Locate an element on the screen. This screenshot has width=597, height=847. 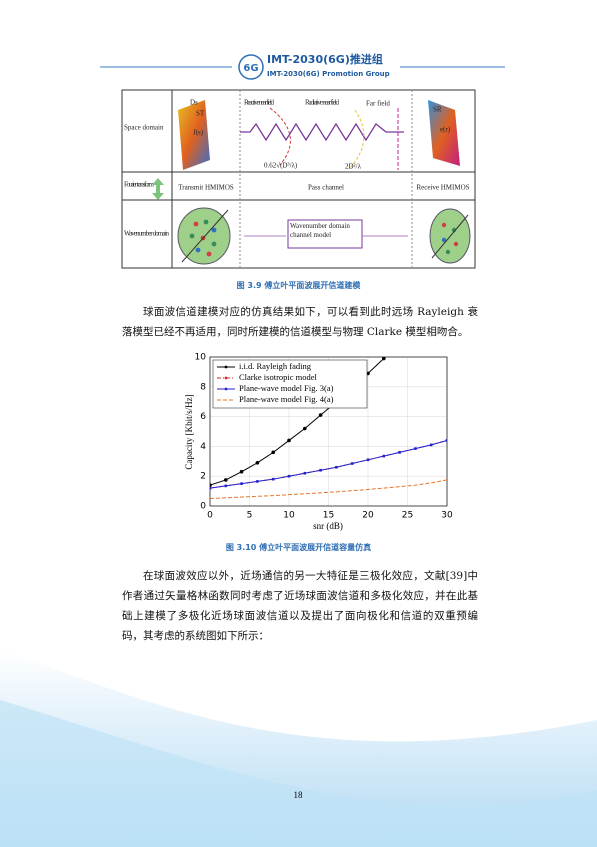
zone-label: Far field is located at coordinates (378, 104).